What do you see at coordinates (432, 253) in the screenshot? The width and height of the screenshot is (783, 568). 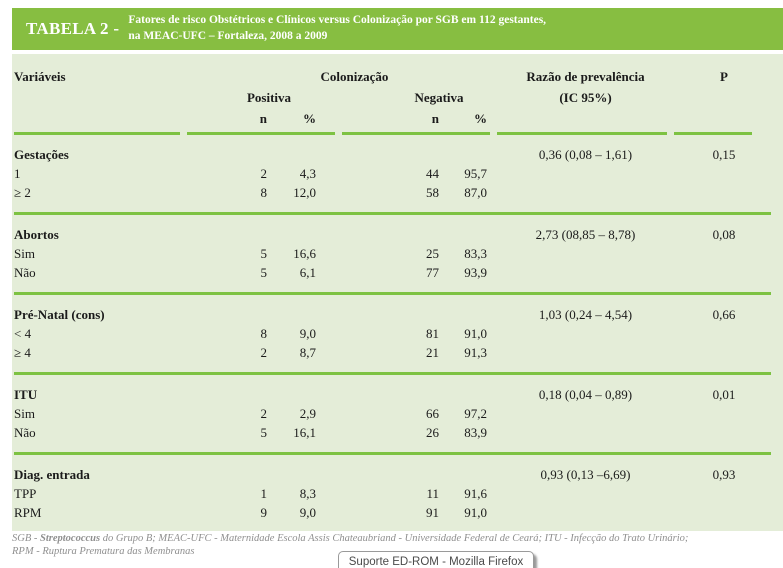 I see `cell-neg-n: 25` at bounding box center [432, 253].